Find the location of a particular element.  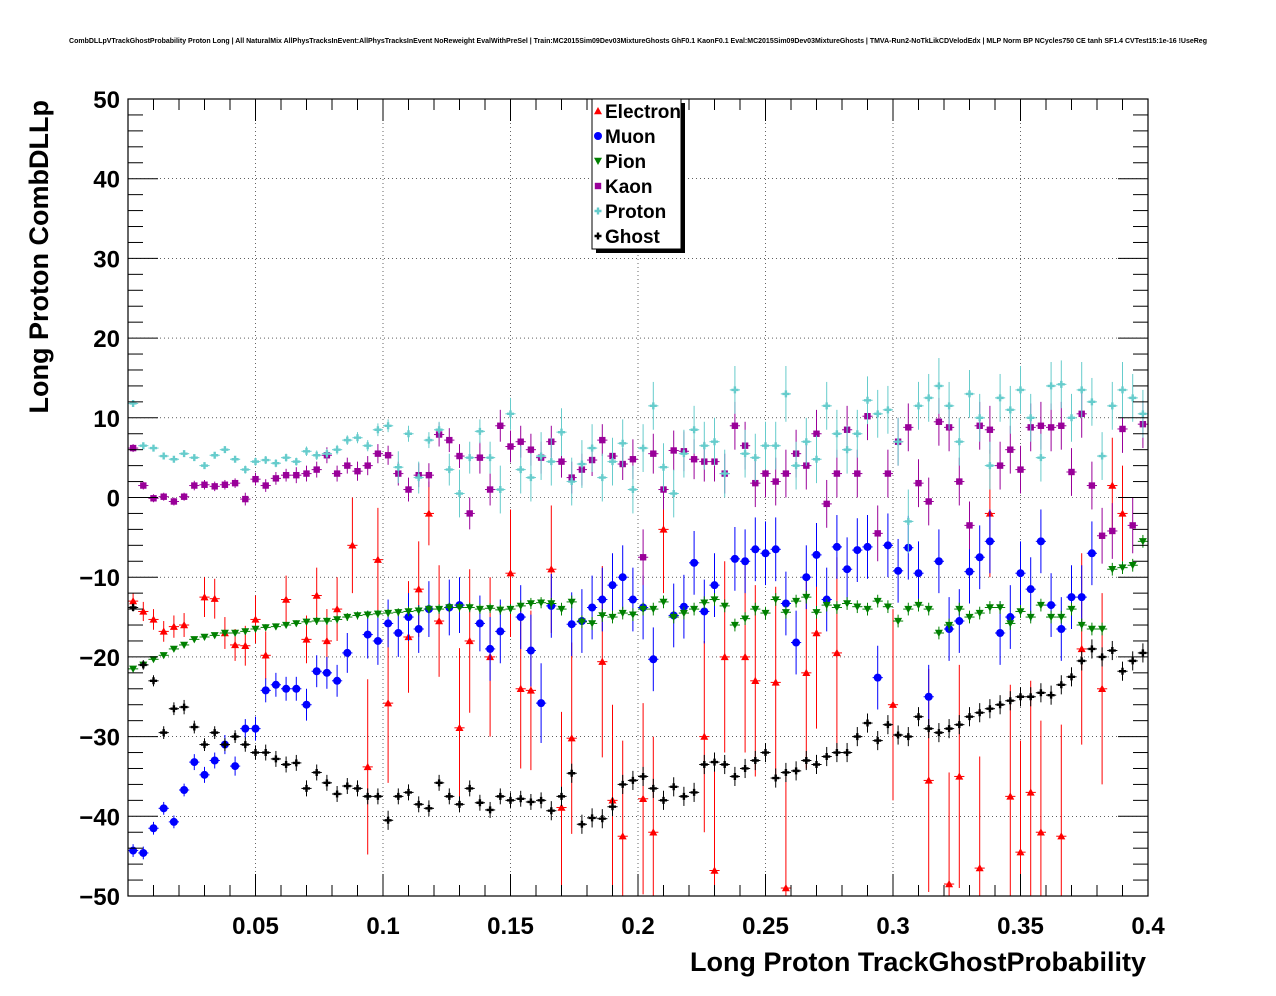

y-tick-label: 20 is located at coordinates (106, 339).